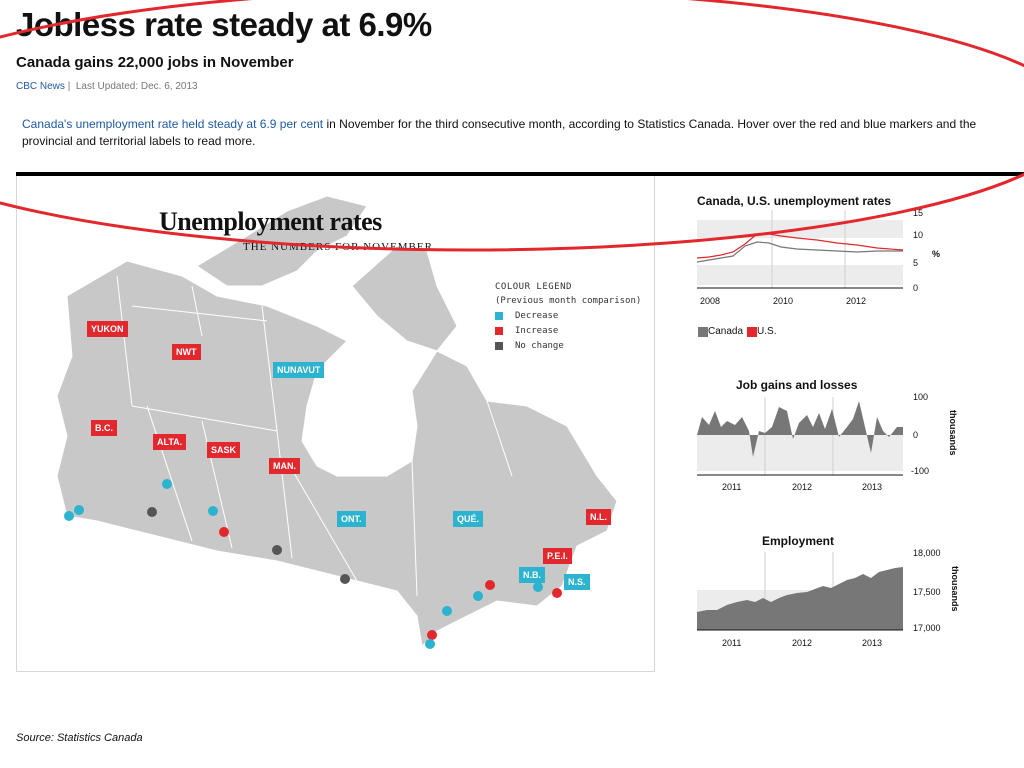  I want to click on legend-label: Decrease, so click(537, 316).